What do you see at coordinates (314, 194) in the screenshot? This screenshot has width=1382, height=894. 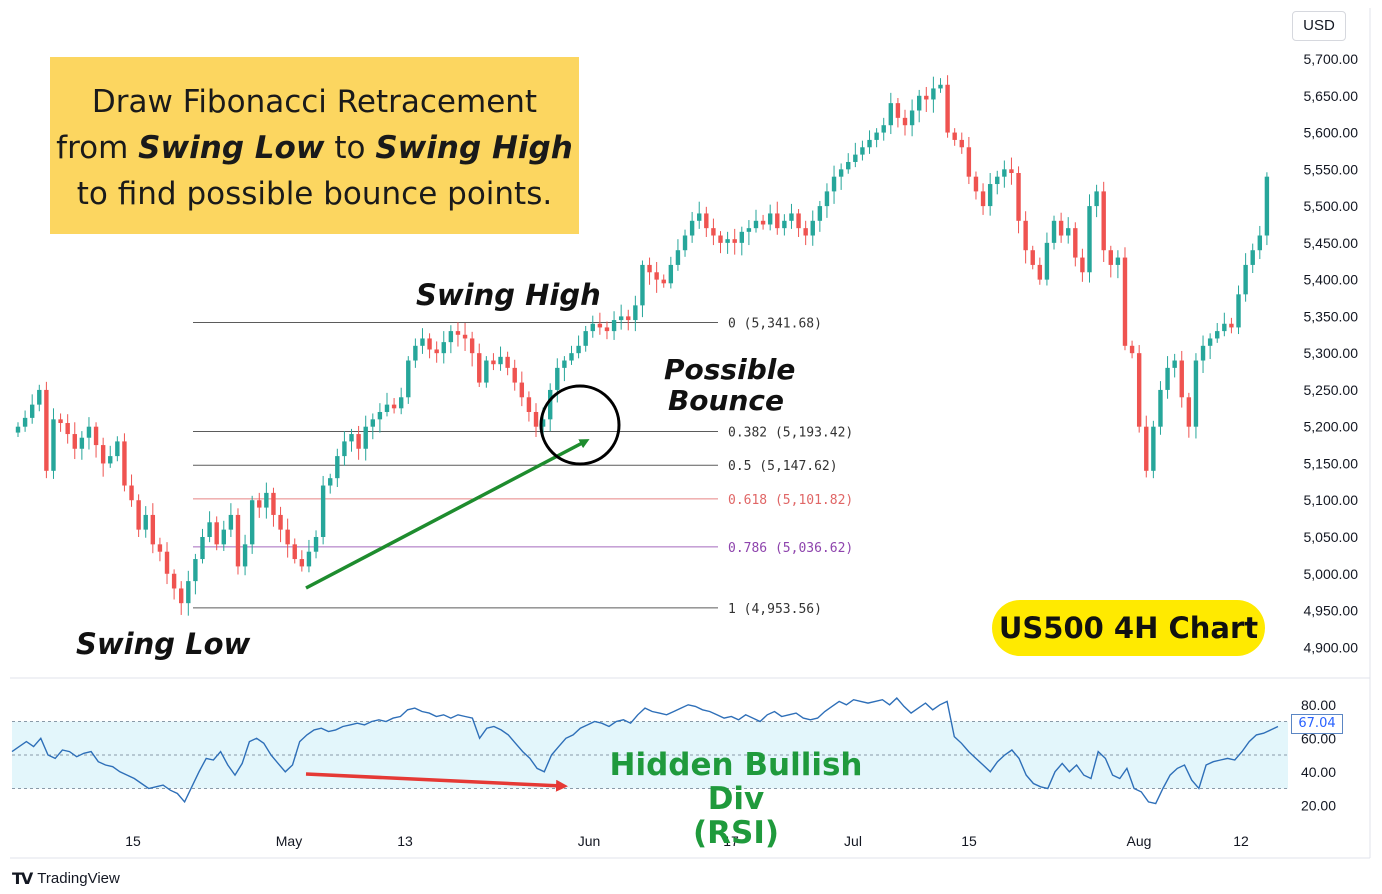 I see `callout-line-3: to find possible bounce points.` at bounding box center [314, 194].